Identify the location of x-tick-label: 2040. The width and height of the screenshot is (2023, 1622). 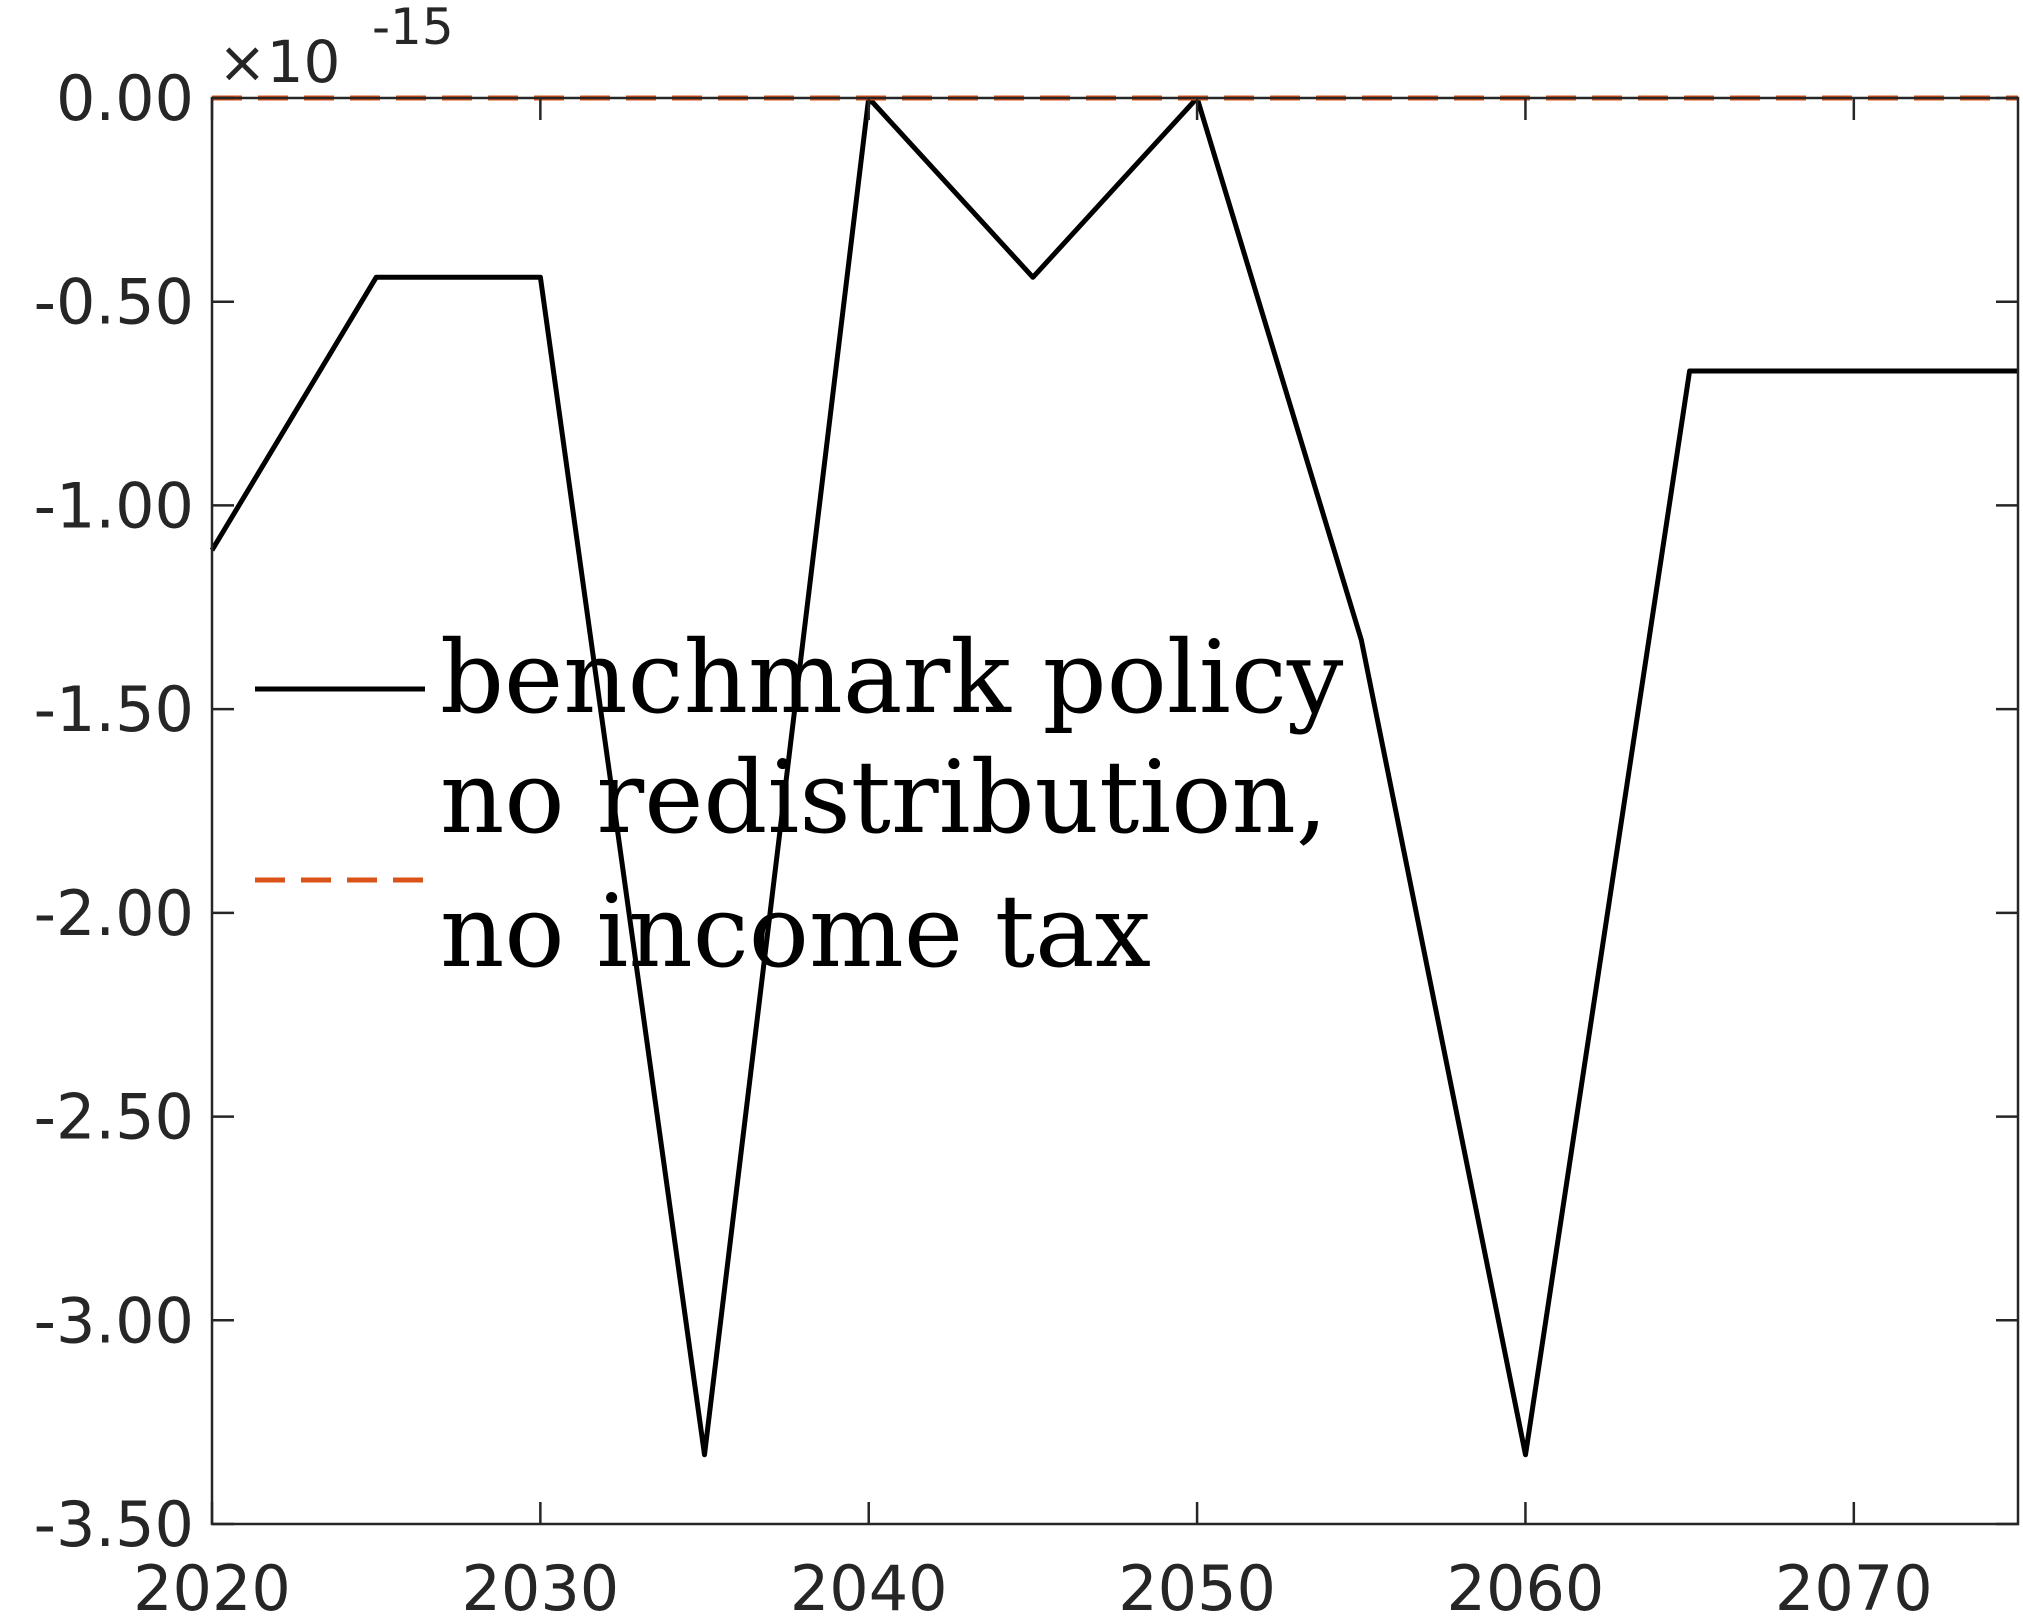
(869, 1587).